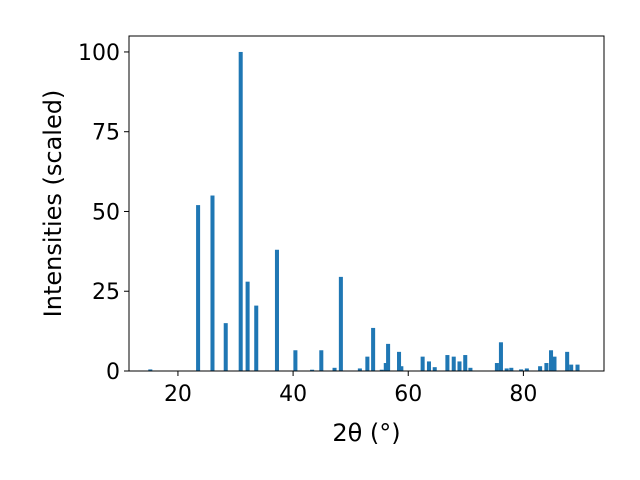 Image resolution: width=640 pixels, height=480 pixels. What do you see at coordinates (178, 394) in the screenshot?
I see `x-tick-label: 20` at bounding box center [178, 394].